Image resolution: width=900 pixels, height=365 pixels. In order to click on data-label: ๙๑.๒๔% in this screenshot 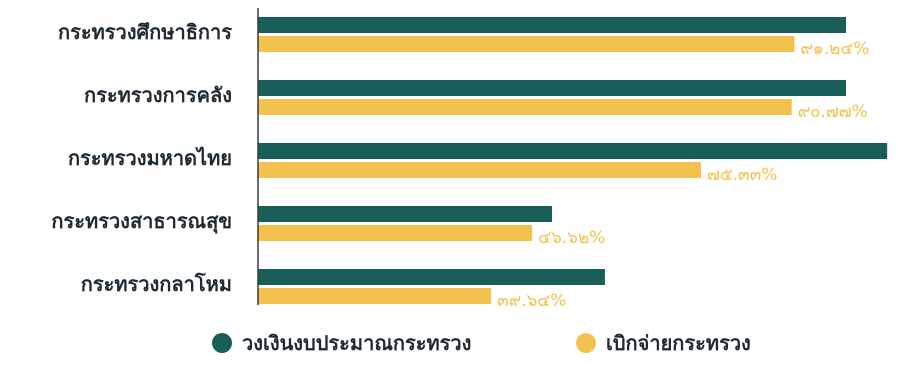, I will do `click(834, 49)`.